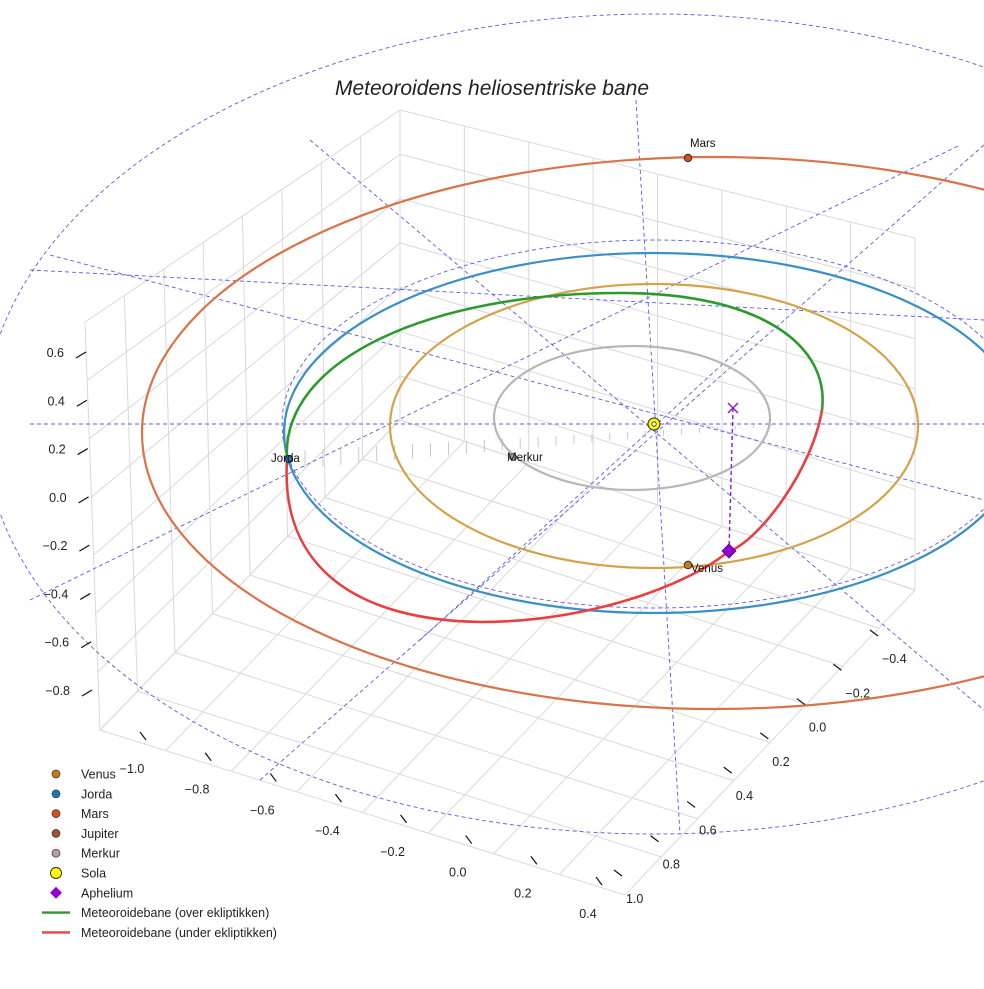 The width and height of the screenshot is (984, 989). Describe the element at coordinates (55, 401) in the screenshot. I see `z-tick-label: 0.4` at that location.